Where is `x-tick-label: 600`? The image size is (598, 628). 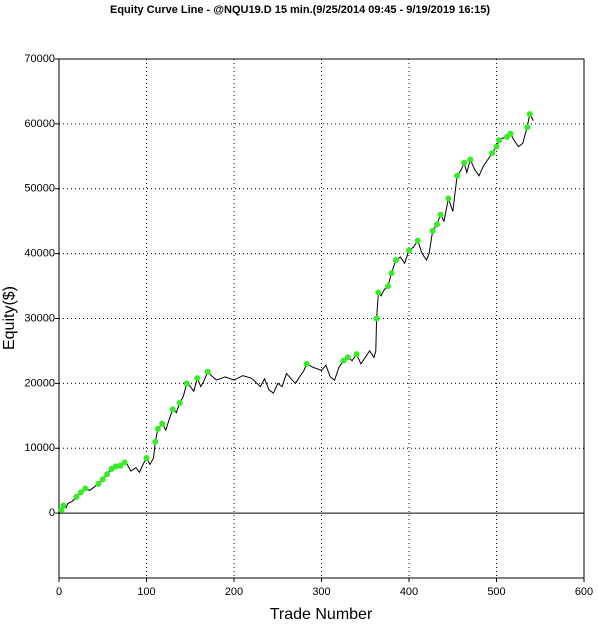 x-tick-label: 600 is located at coordinates (584, 592).